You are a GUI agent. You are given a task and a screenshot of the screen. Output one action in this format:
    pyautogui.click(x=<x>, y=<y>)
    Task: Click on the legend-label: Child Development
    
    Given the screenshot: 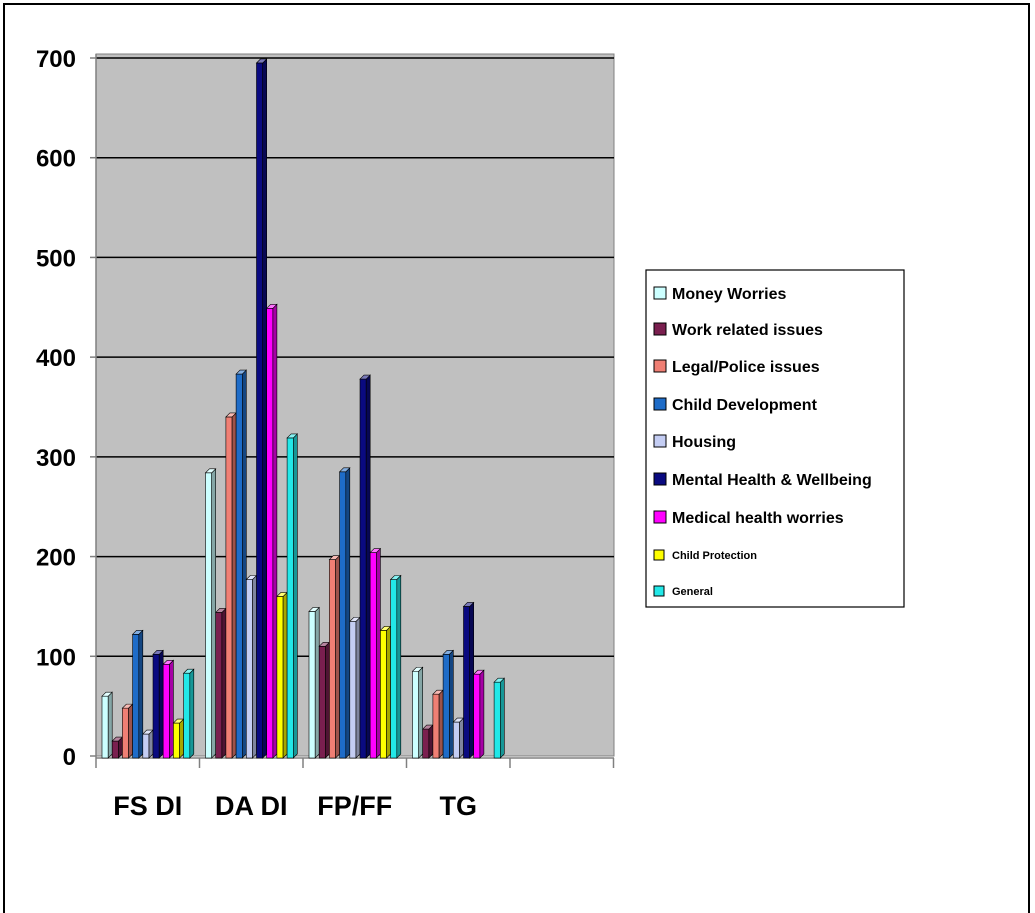 What is the action you would take?
    pyautogui.click(x=745, y=405)
    